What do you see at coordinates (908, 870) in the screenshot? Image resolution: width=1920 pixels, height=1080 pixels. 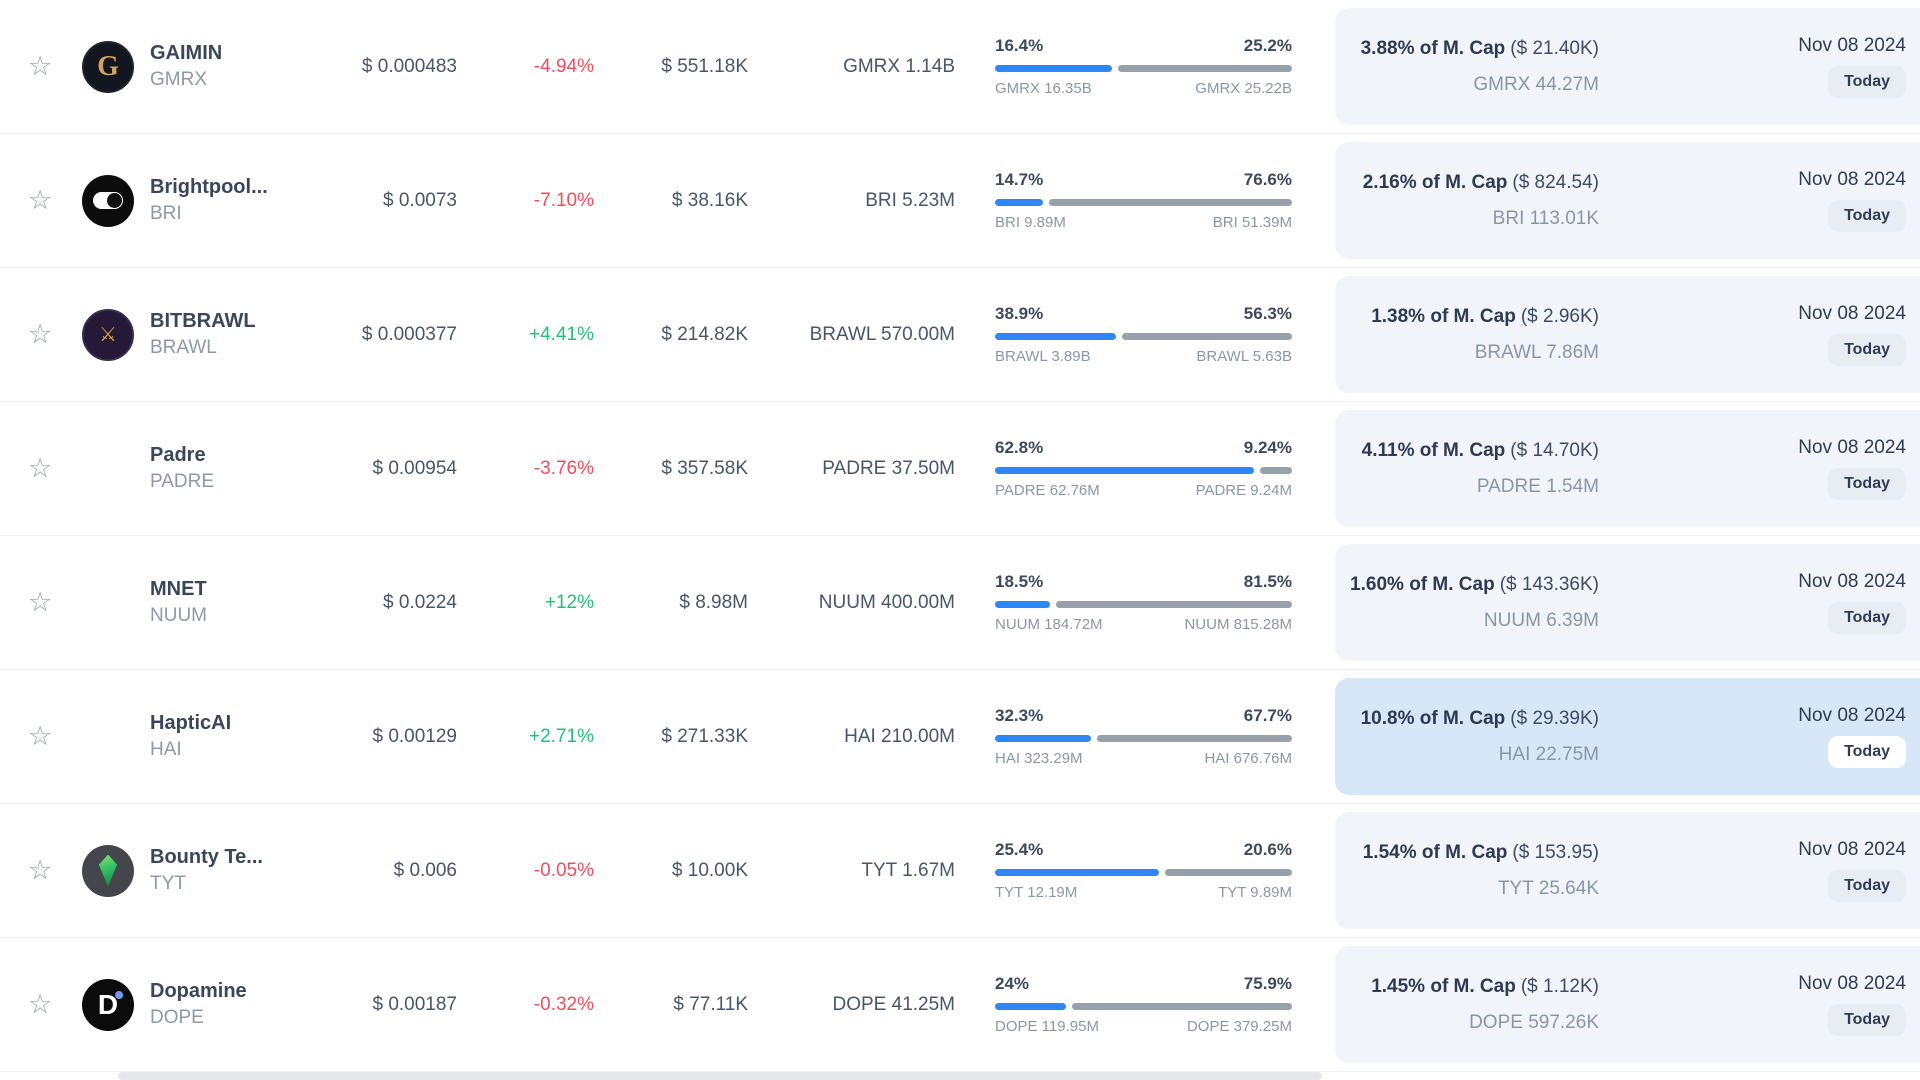 I see `supply-cell: TYT 1.67M` at bounding box center [908, 870].